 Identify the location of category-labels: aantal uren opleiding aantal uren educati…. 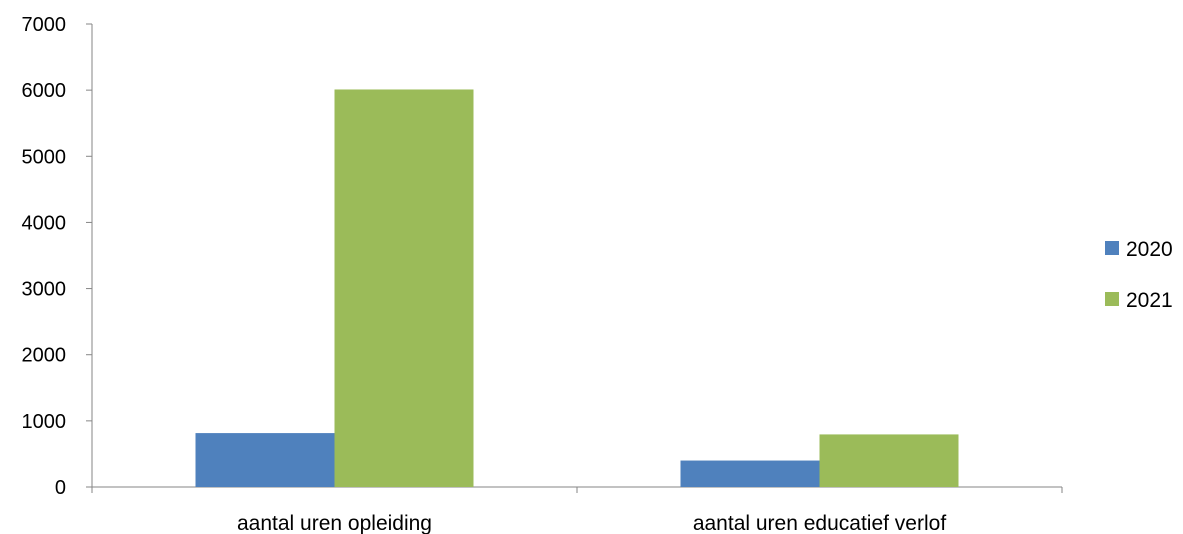
(591, 523).